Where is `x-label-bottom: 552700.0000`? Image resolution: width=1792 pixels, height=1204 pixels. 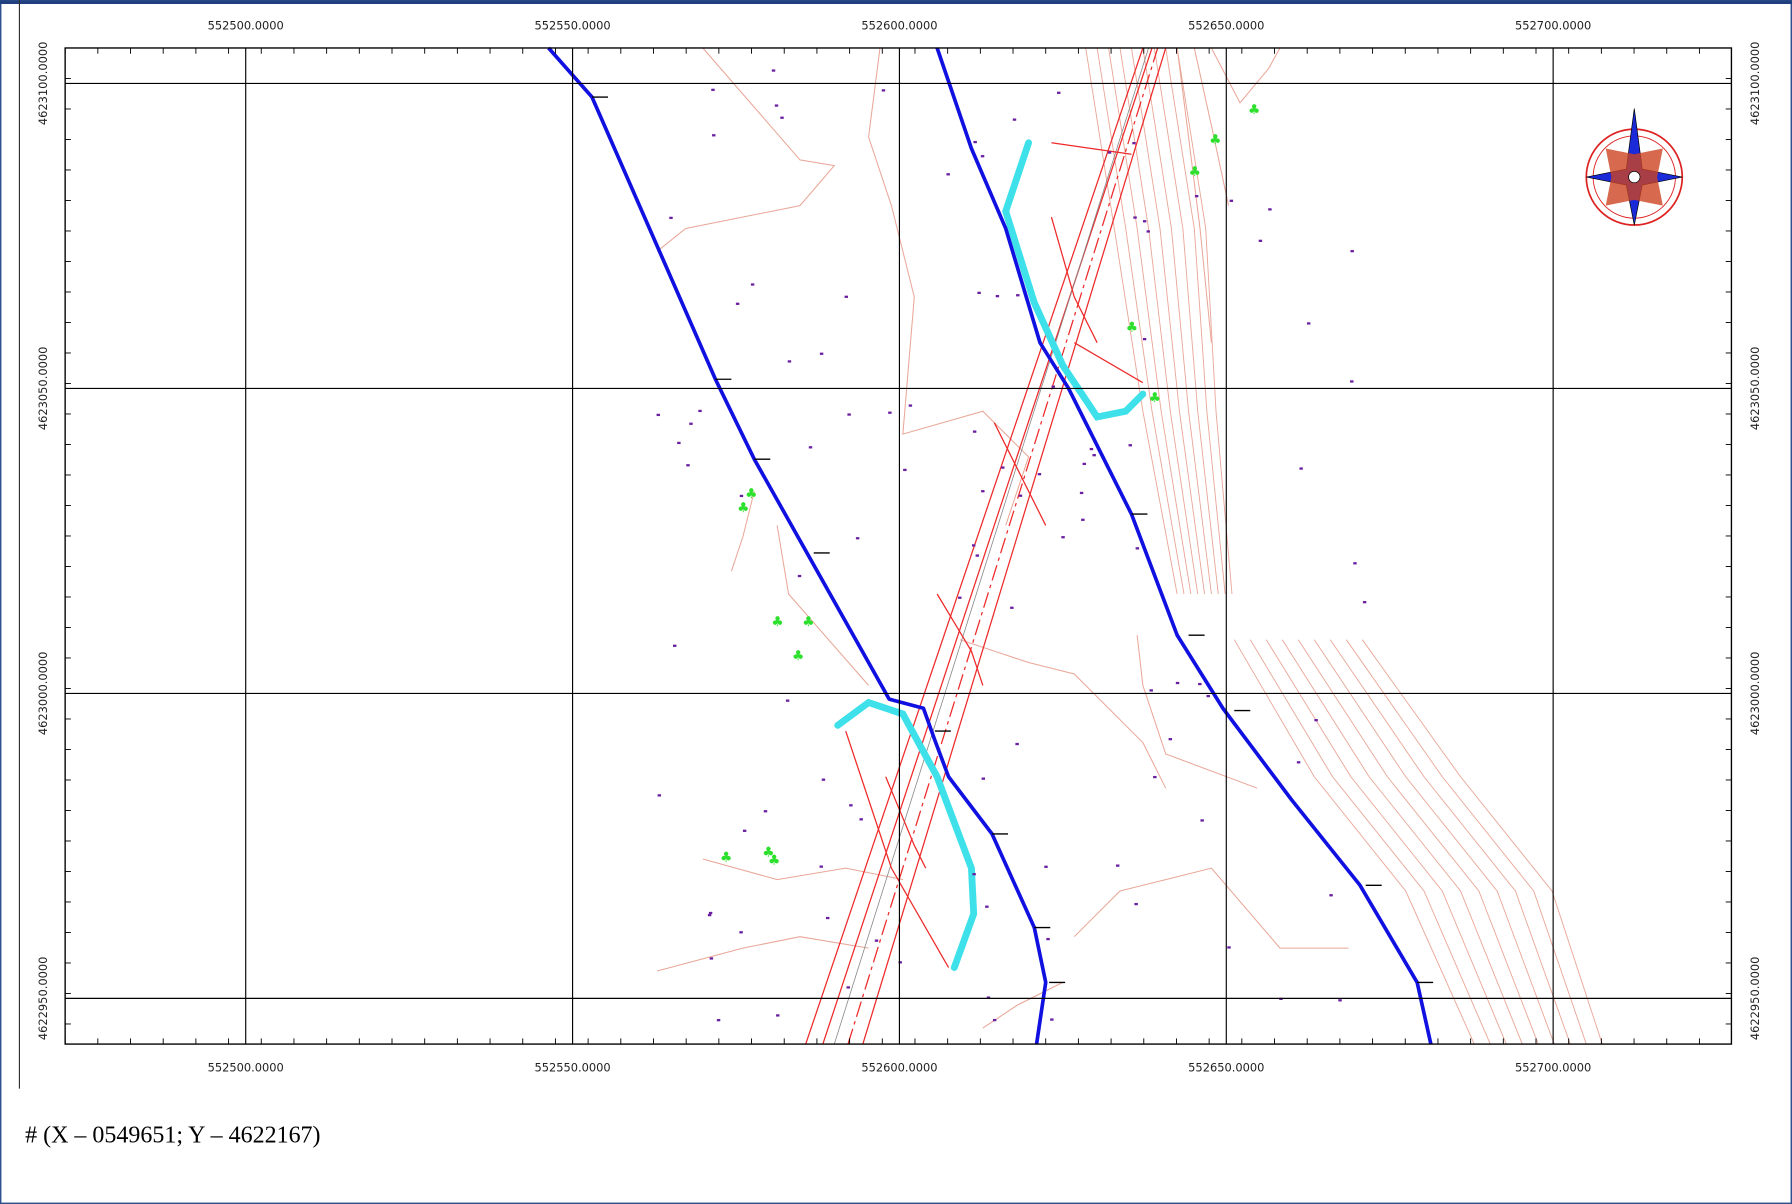
x-label-bottom: 552700.0000 is located at coordinates (1553, 1067).